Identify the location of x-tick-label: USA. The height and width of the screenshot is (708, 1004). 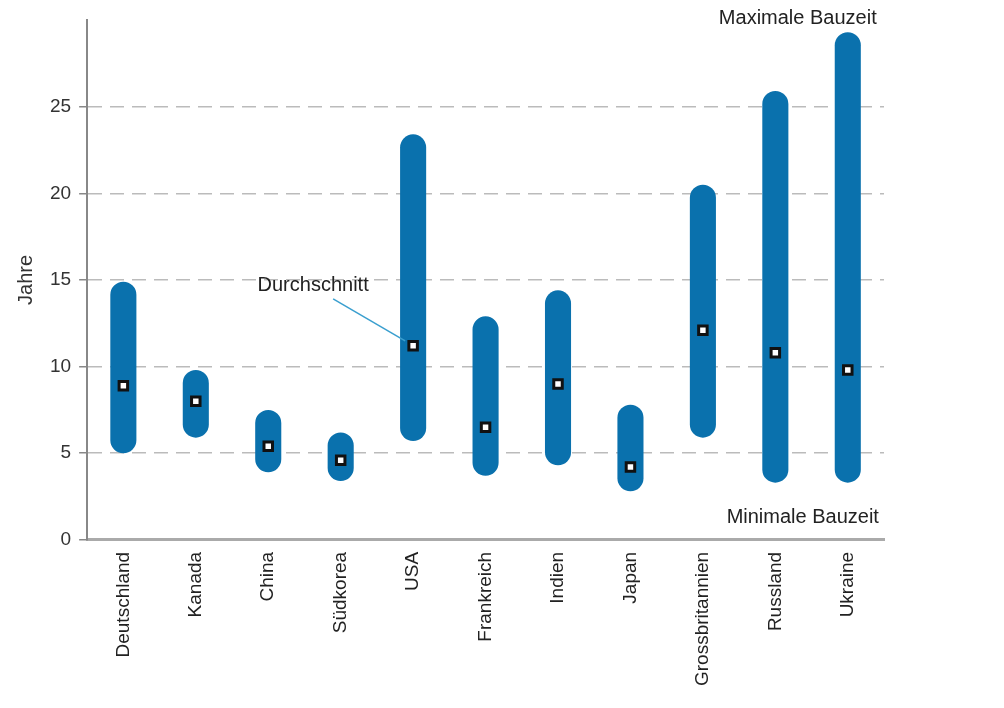
(412, 571).